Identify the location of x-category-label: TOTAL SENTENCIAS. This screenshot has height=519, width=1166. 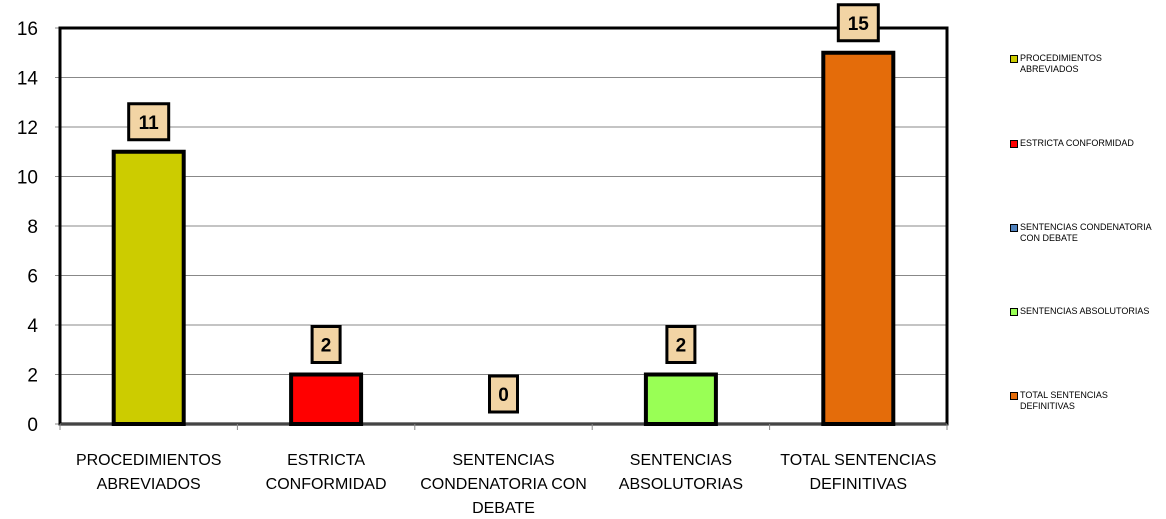
(858, 460).